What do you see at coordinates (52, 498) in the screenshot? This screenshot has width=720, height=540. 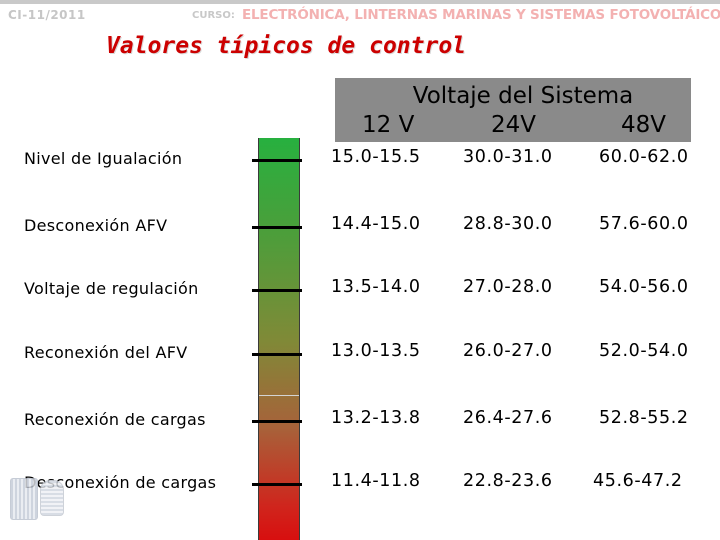 I see `institution-shield-logo` at bounding box center [52, 498].